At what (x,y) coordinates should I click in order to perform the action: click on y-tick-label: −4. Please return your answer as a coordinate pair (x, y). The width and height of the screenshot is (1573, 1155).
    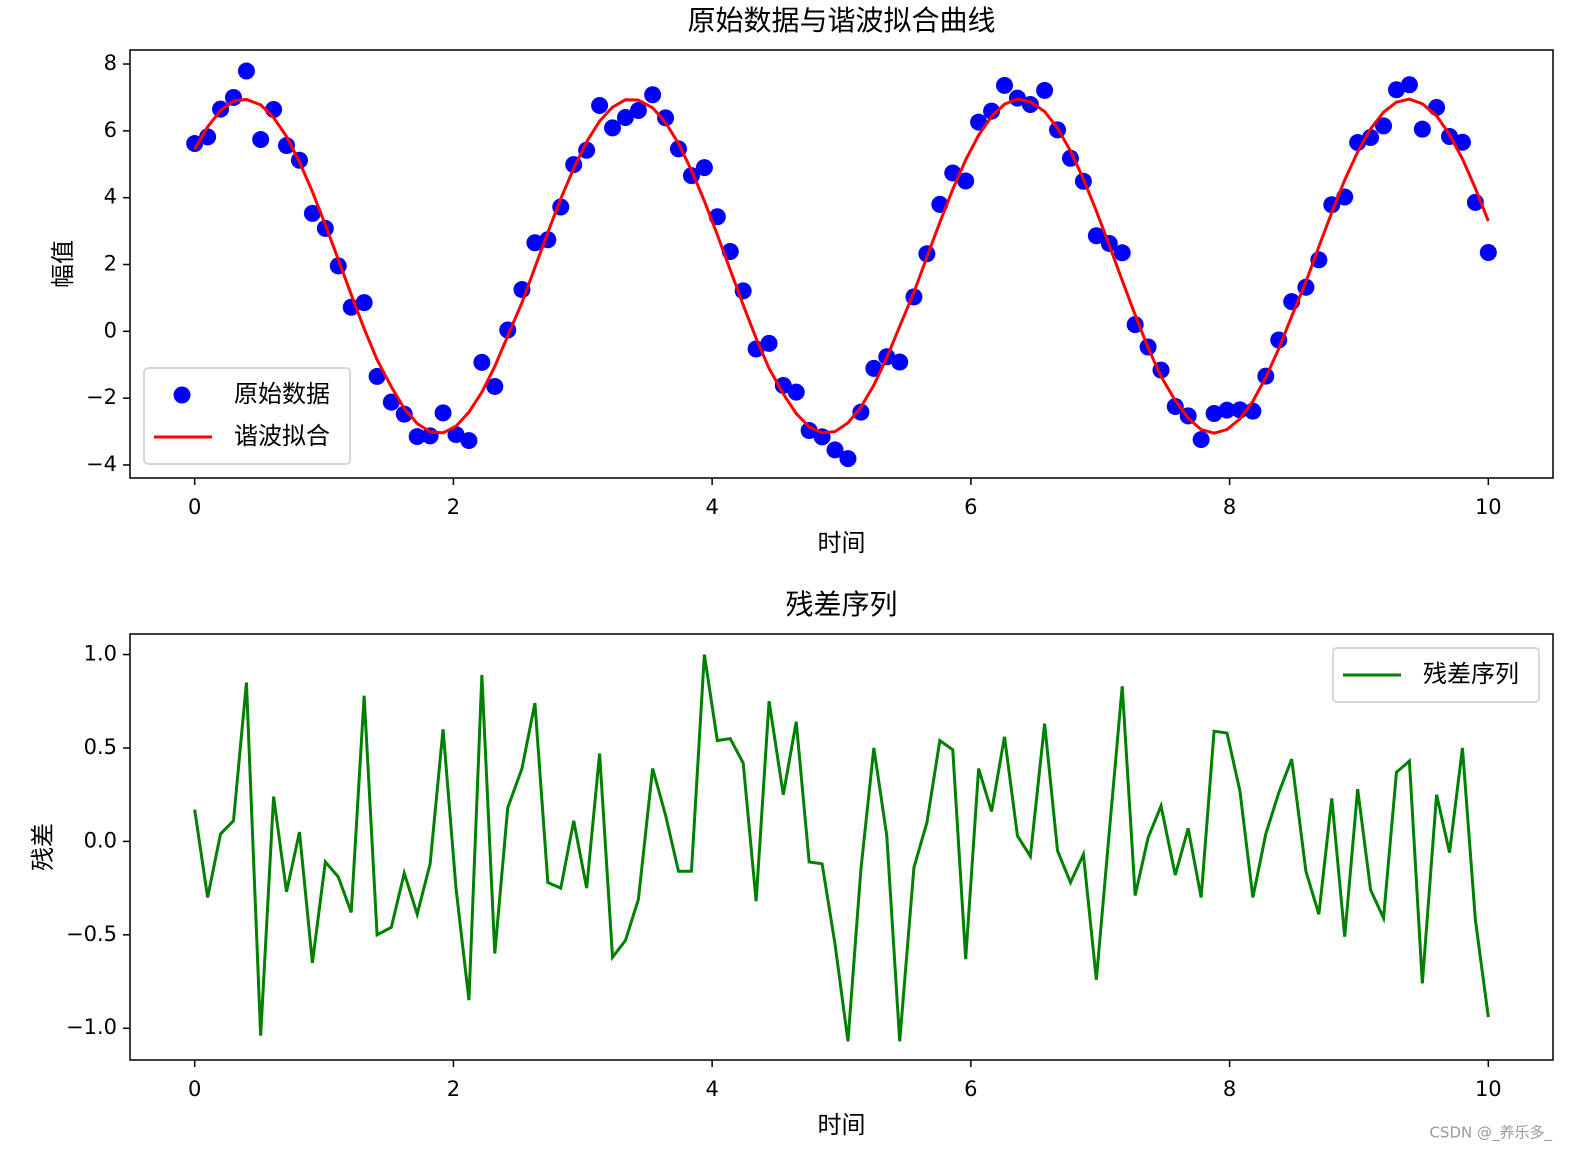
    Looking at the image, I should click on (101, 464).